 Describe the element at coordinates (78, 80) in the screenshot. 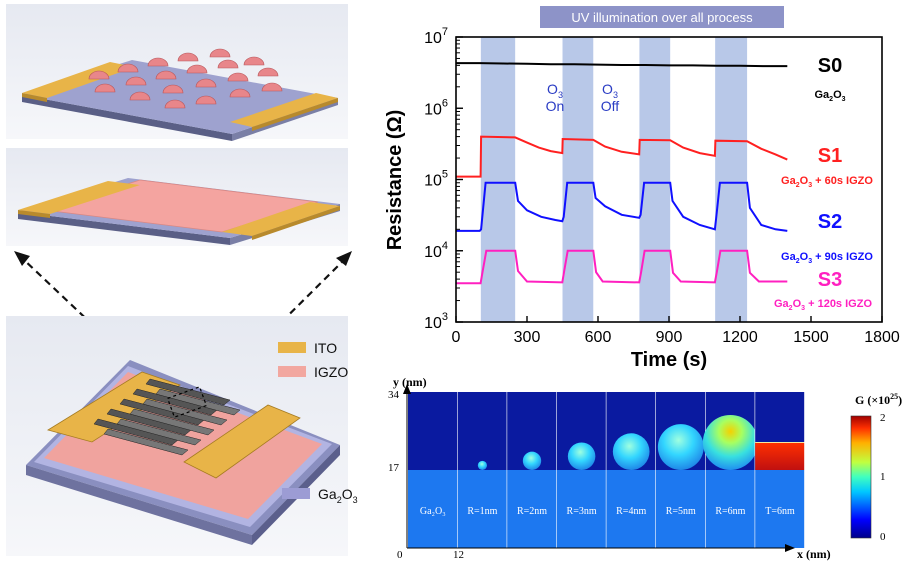

I see `ito-electrode-left` at that location.